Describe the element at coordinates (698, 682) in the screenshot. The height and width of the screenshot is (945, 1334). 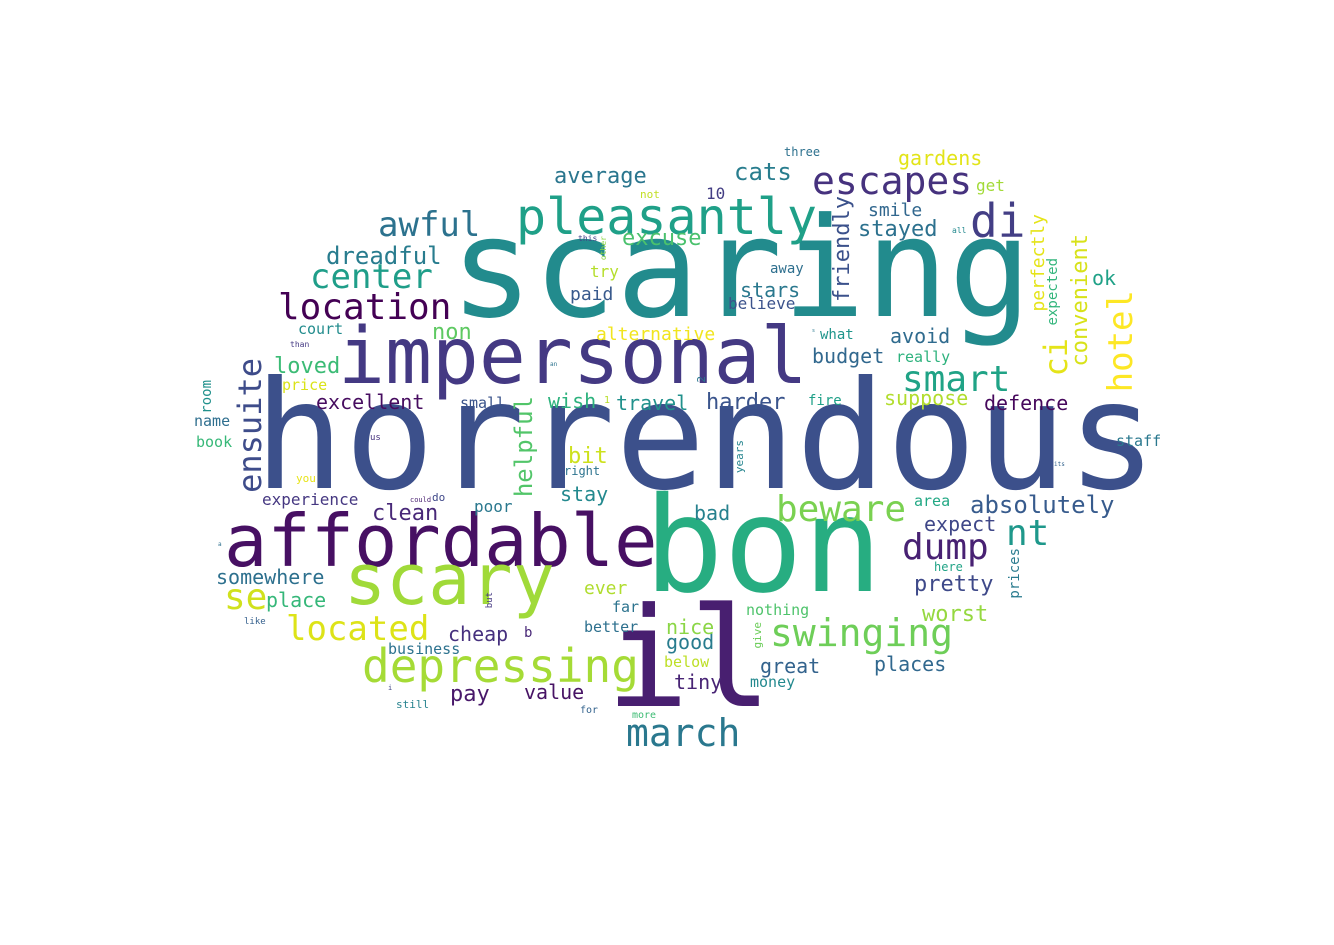
I see `word-tiny: tiny` at that location.